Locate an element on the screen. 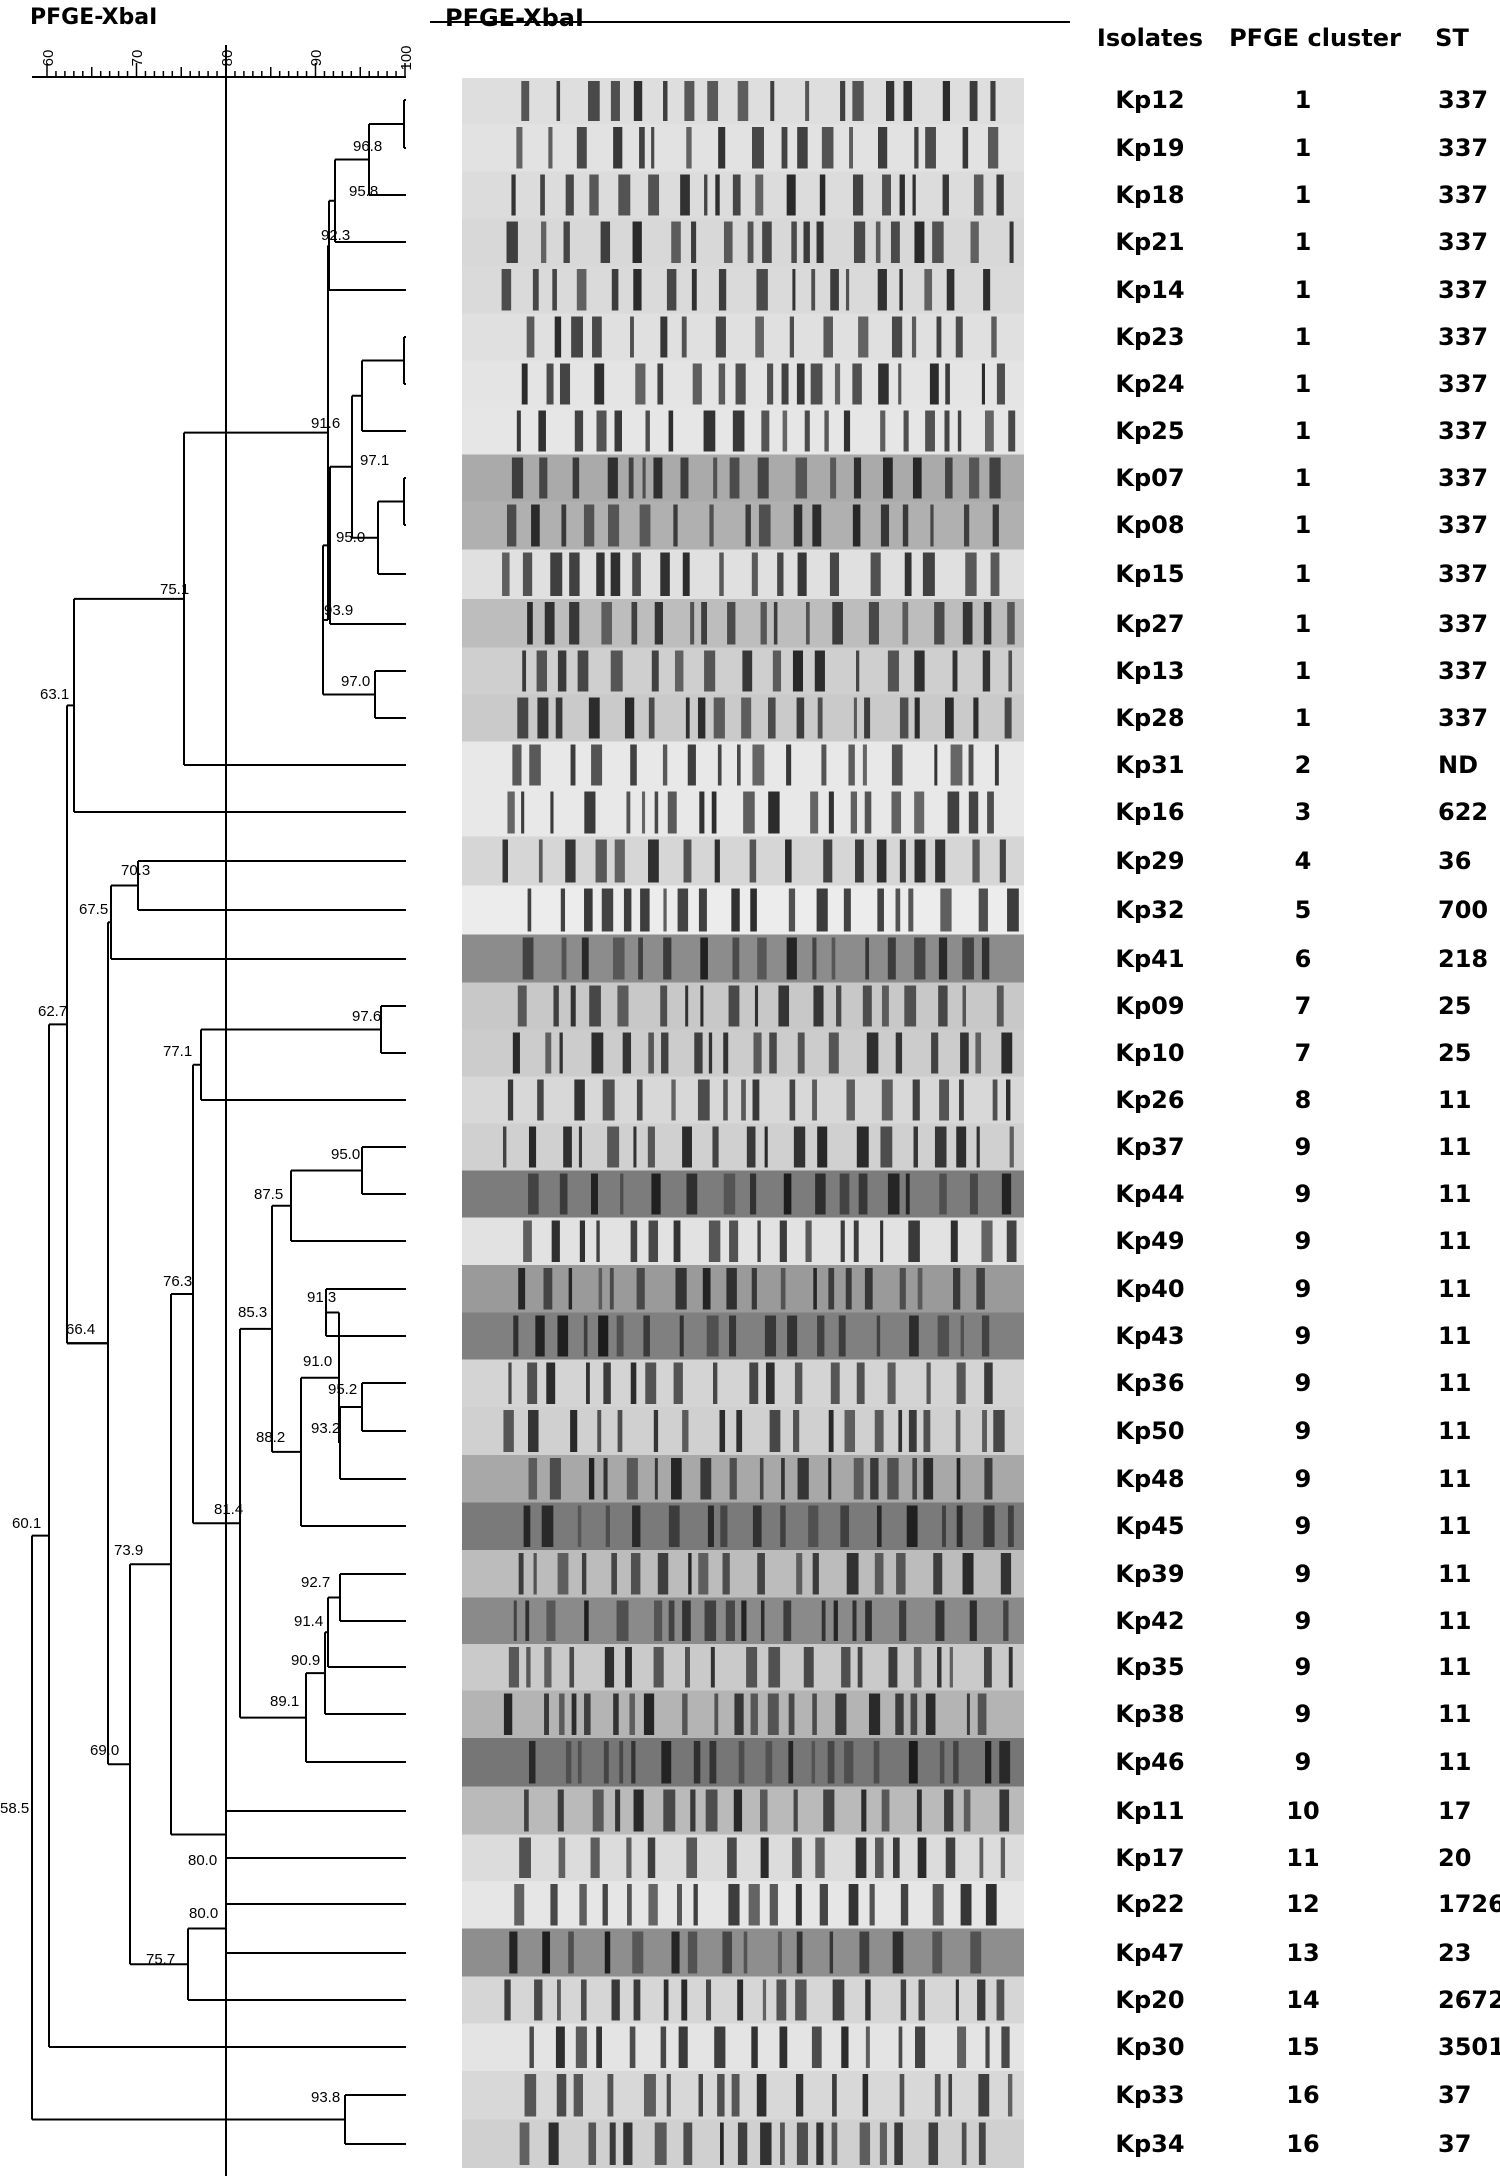  pfge-cluster-value: 4 is located at coordinates (1303, 861).